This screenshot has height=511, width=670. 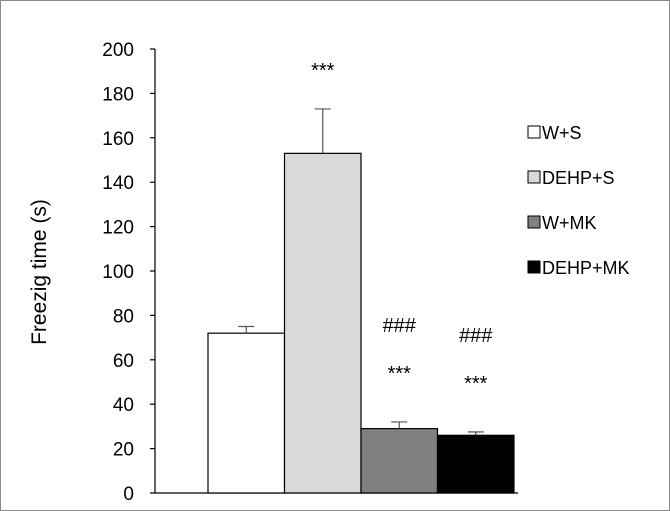 What do you see at coordinates (322, 323) in the screenshot?
I see `bar-dehp-s` at bounding box center [322, 323].